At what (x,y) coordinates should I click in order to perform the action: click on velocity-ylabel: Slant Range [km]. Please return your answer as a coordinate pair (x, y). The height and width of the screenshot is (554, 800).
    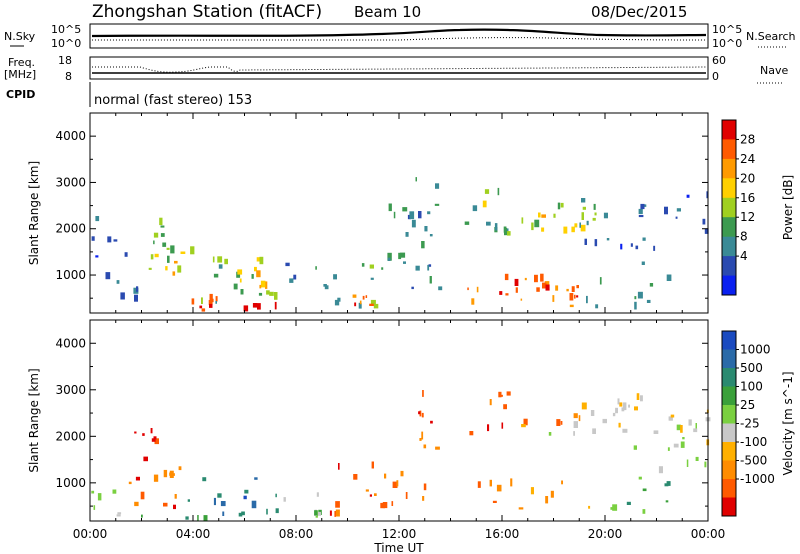
    Looking at the image, I should click on (34, 420).